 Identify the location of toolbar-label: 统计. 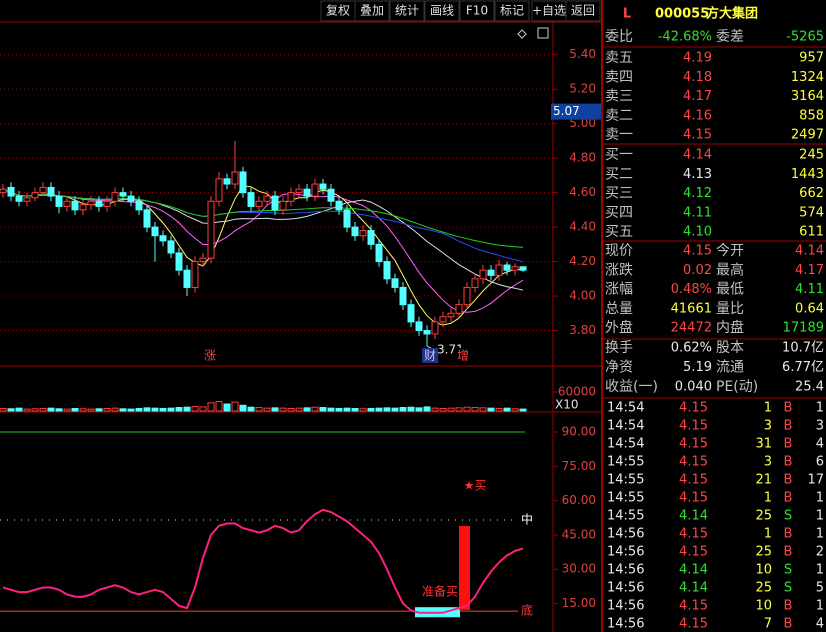
(407, 11).